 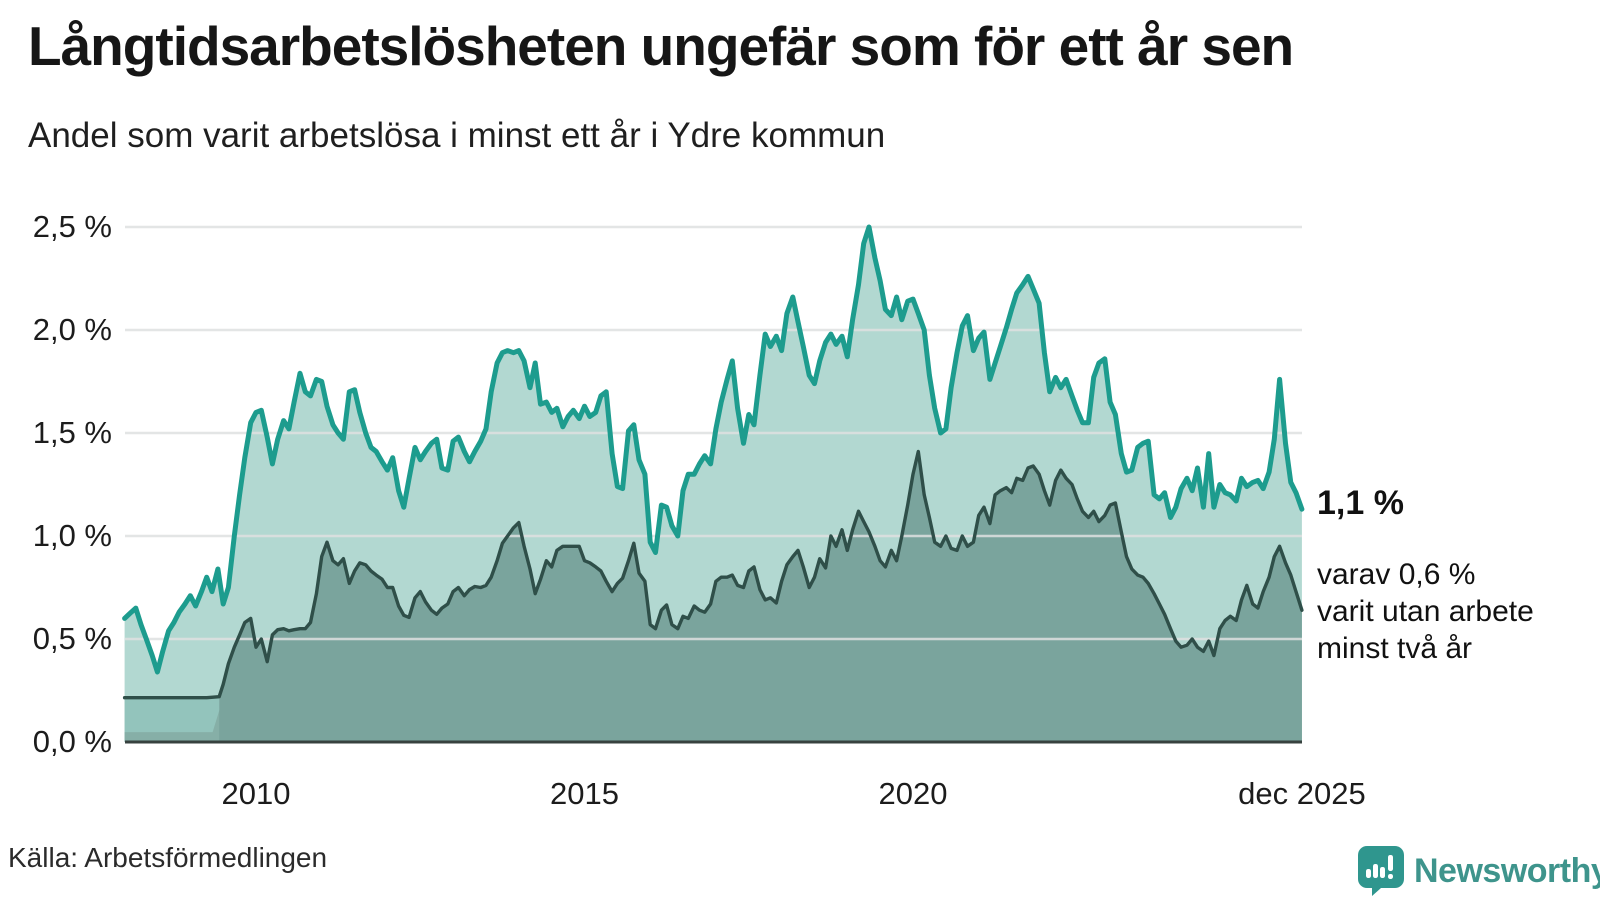 I want to click on newsworthy-logo: Newsworthy, so click(x=1479, y=871).